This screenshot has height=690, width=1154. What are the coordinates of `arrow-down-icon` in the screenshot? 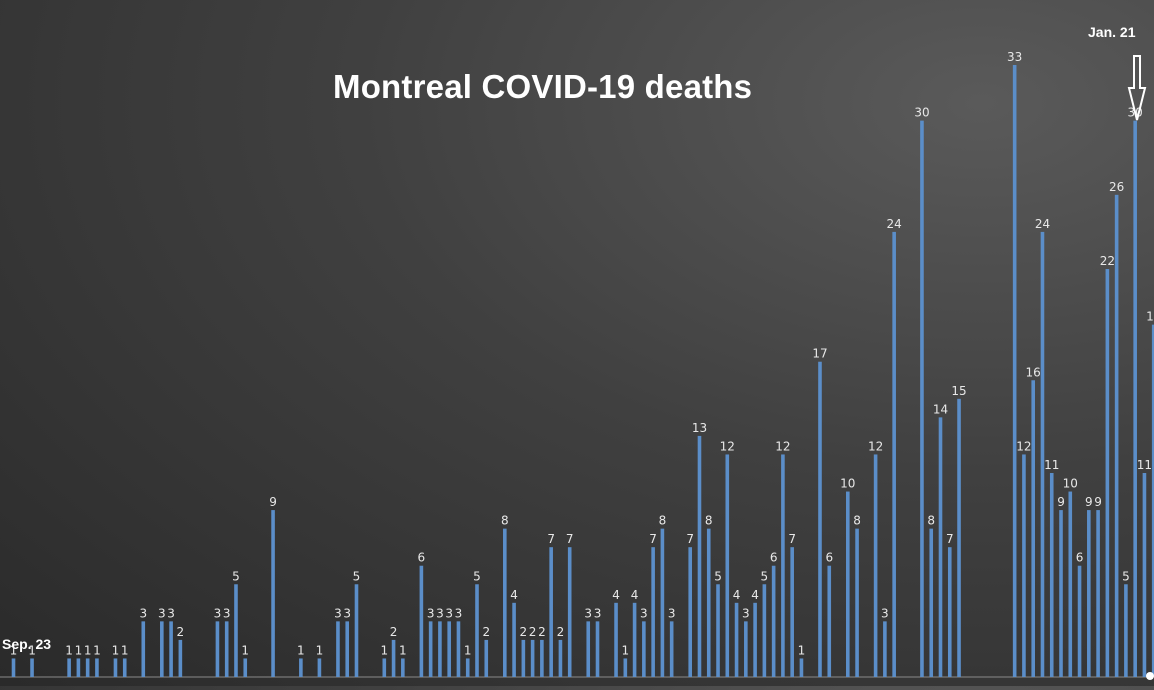 It's located at (1137, 88).